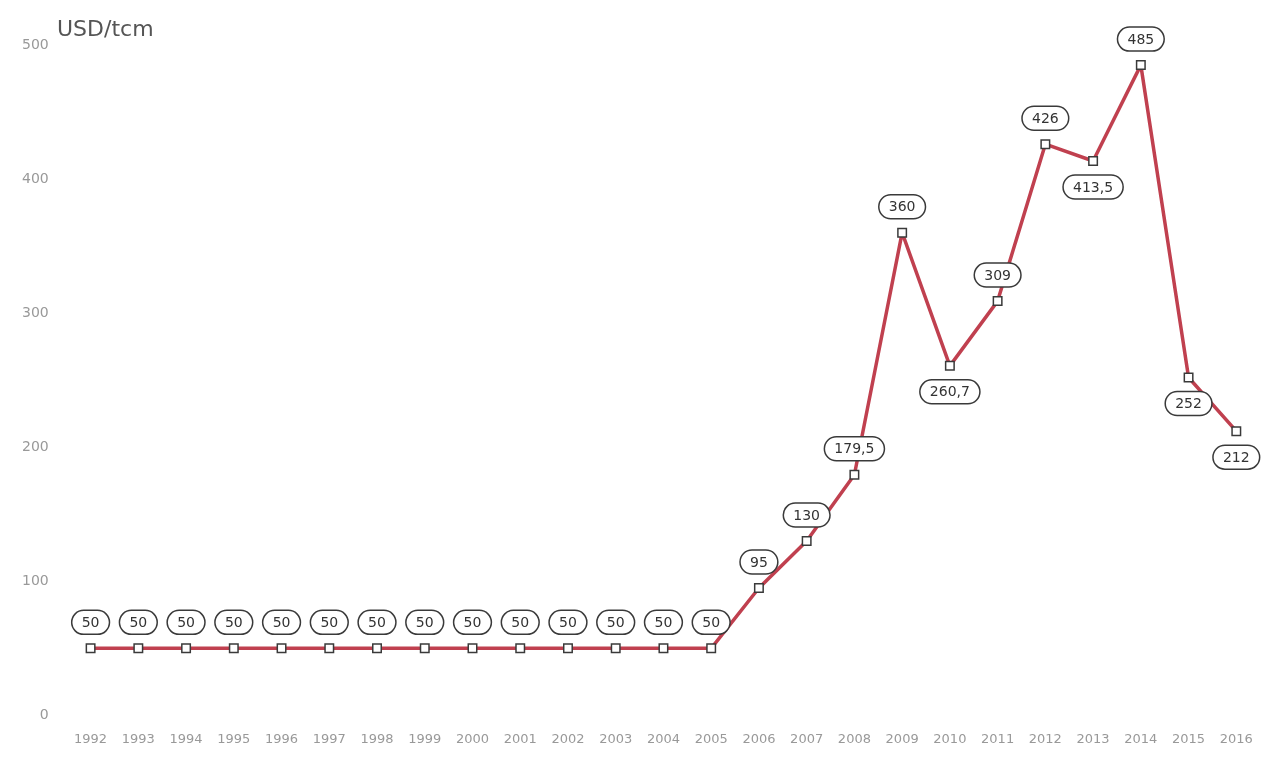  Describe the element at coordinates (234, 738) in the screenshot. I see `x-tick-label: 1995` at that location.